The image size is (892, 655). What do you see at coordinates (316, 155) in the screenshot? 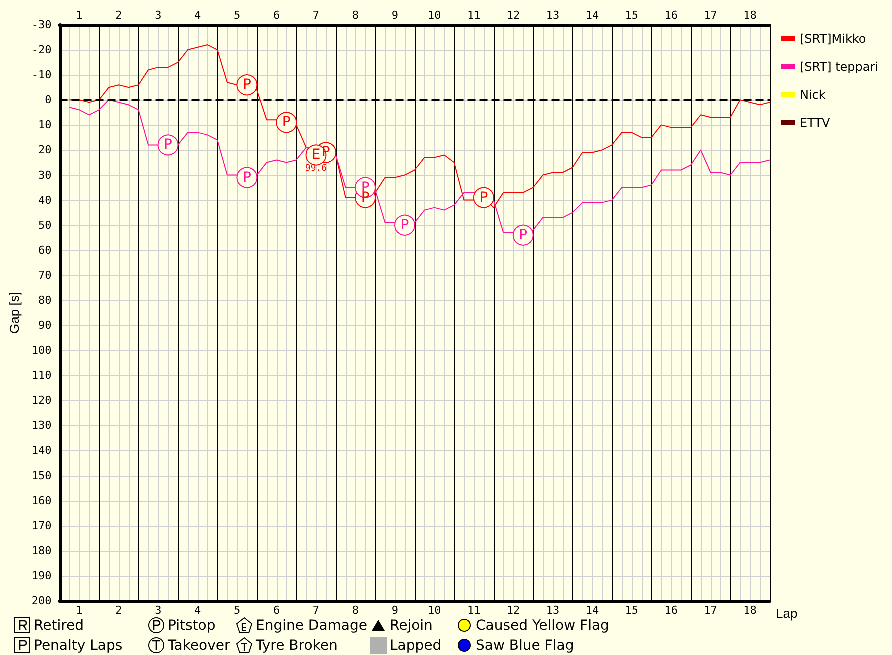
I see `annotation: E` at bounding box center [316, 155].